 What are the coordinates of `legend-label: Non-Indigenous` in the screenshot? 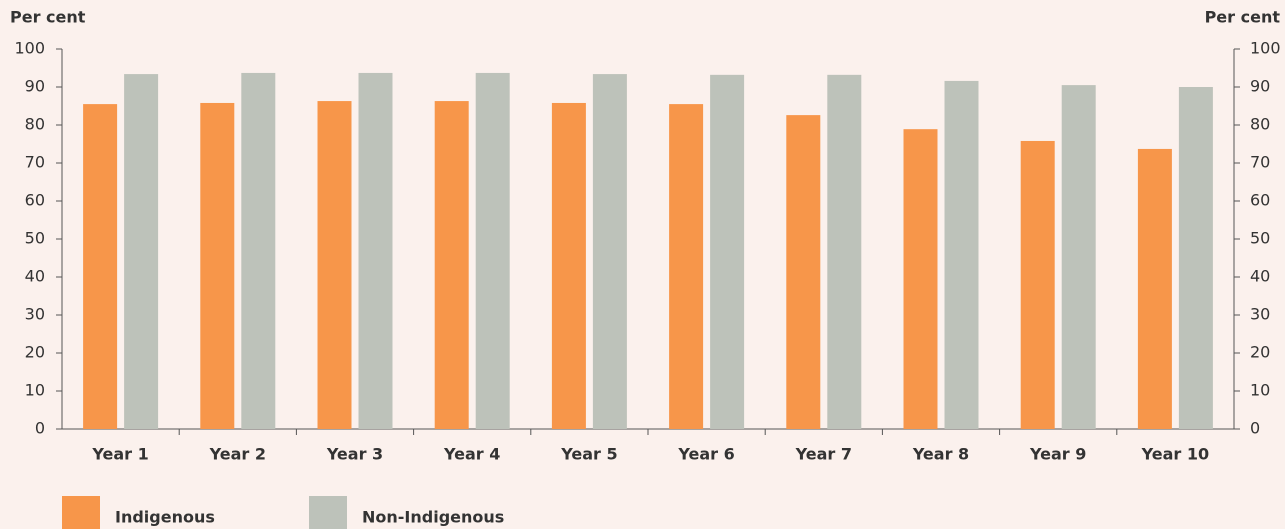 It's located at (433, 517).